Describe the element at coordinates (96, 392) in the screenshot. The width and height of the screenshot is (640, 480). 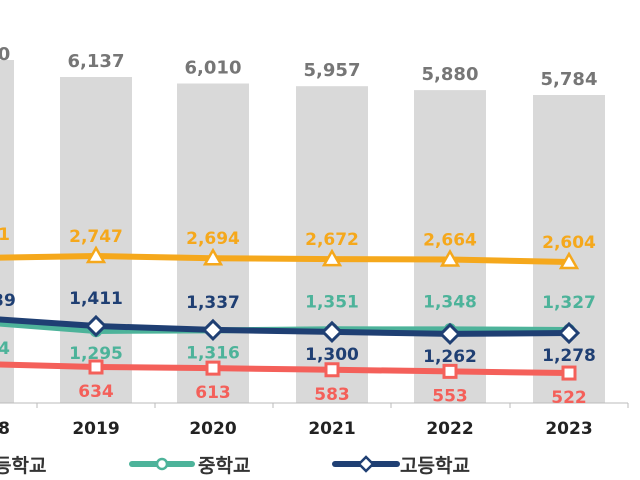
I see `data-label: 634` at that location.